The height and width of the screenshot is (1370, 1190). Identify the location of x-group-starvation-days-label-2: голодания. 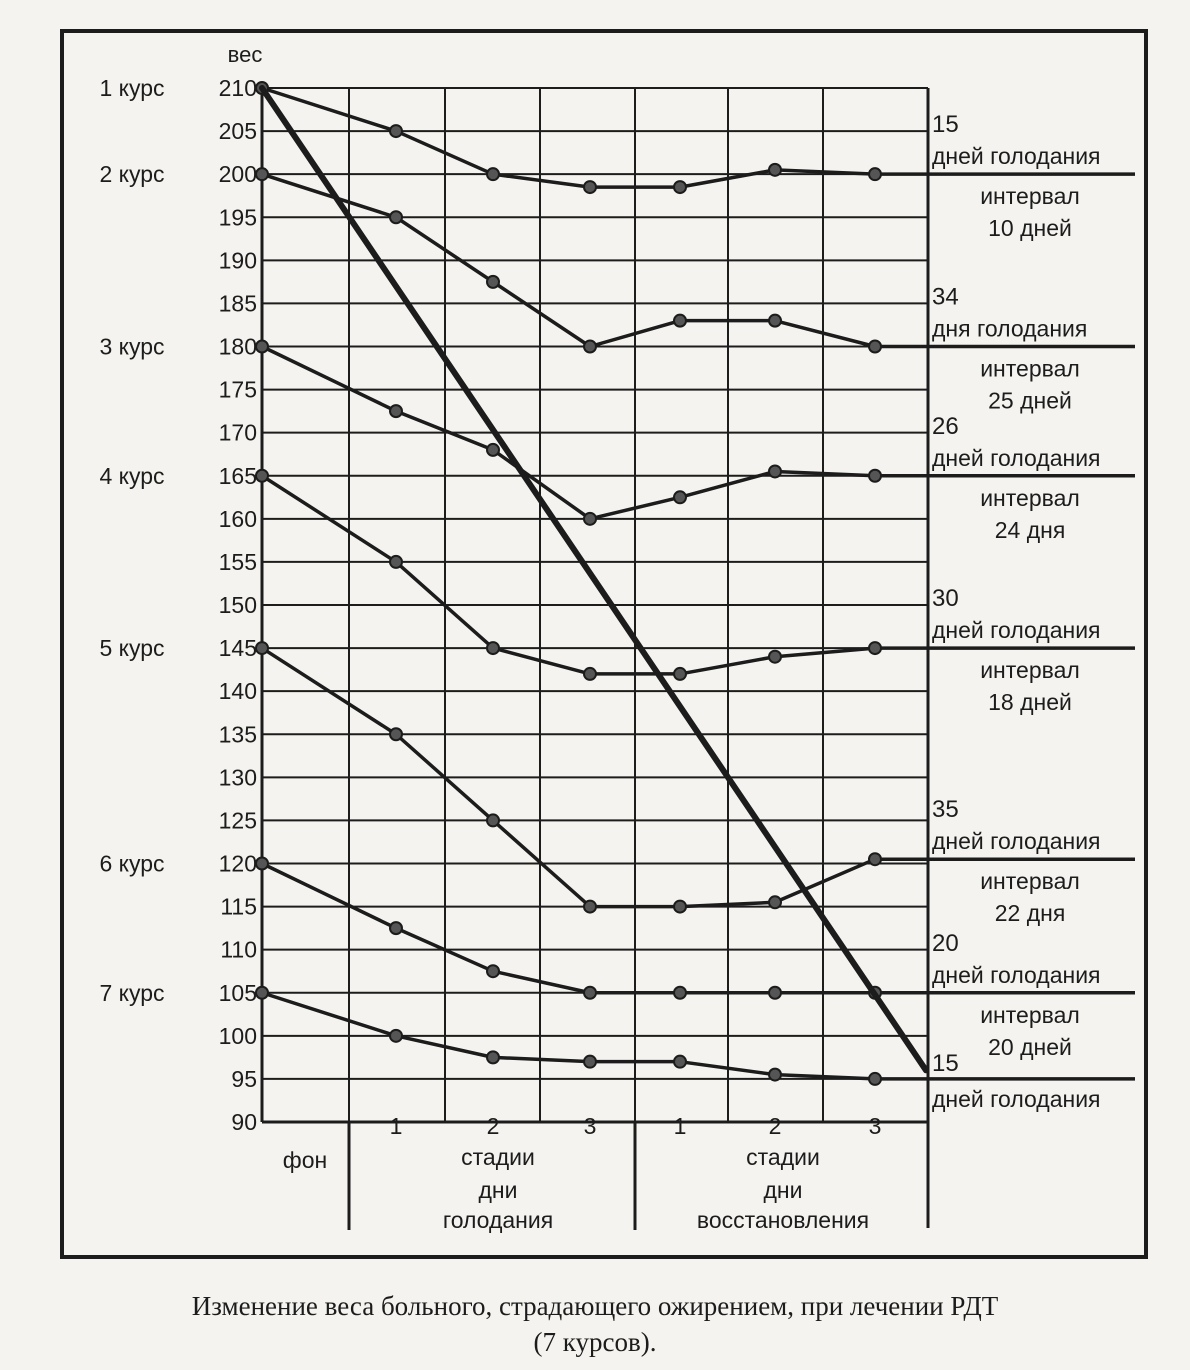
(498, 1220).